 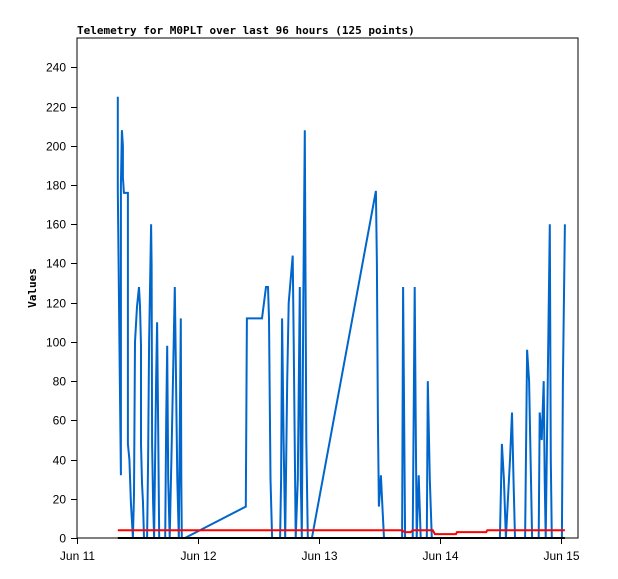 I want to click on x-axis: Jun 11 Jun 12 Jun 13 Jun 14 Jun 15, so click(x=320, y=550).